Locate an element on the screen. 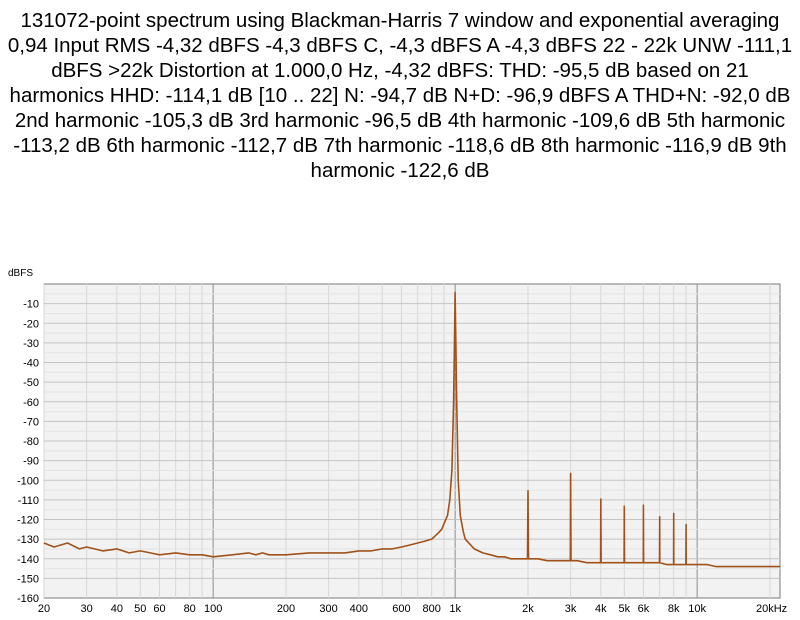 This screenshot has width=800, height=620. x-tick-label: 1k is located at coordinates (455, 609).